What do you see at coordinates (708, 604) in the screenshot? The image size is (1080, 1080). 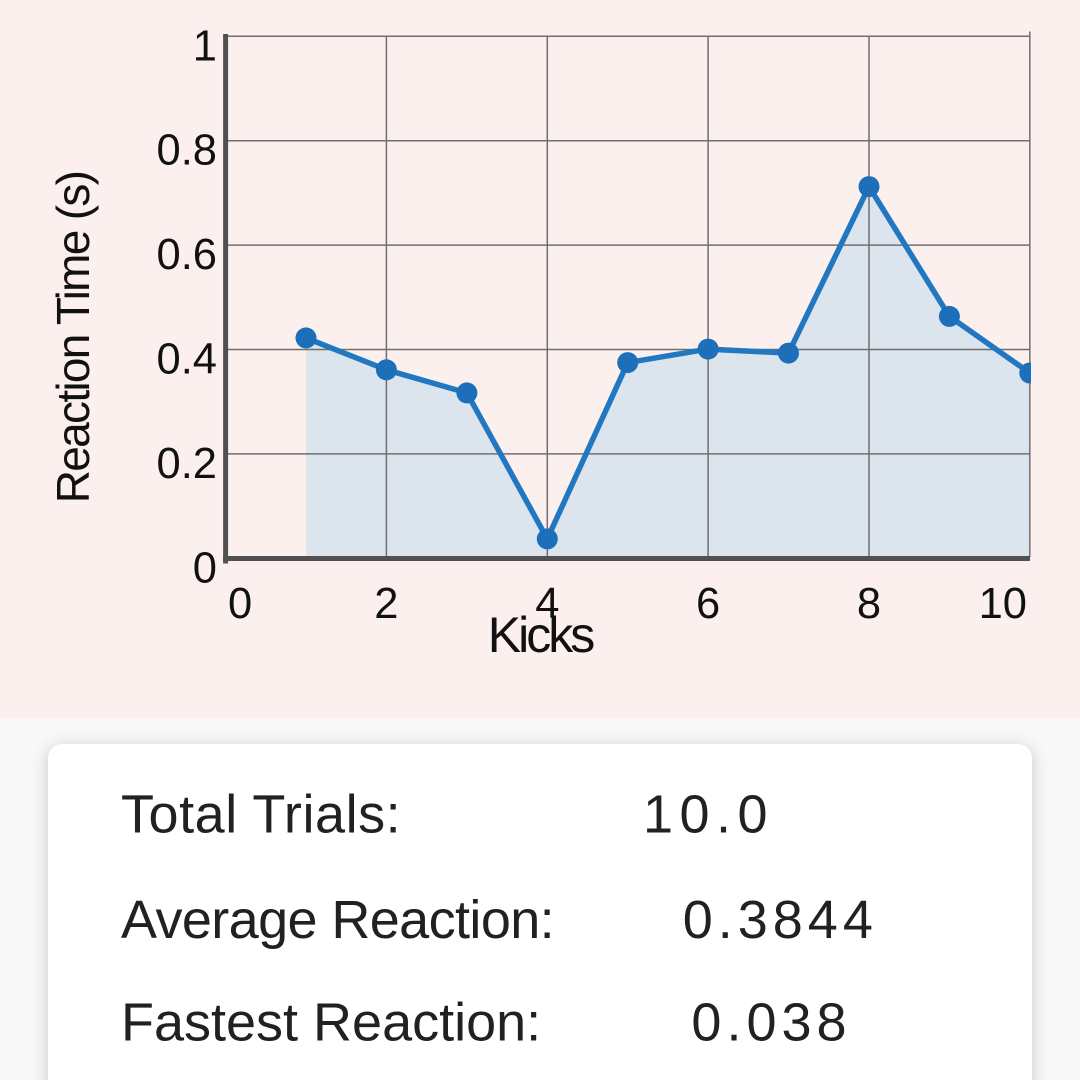 I see `svg-text: 6` at bounding box center [708, 604].